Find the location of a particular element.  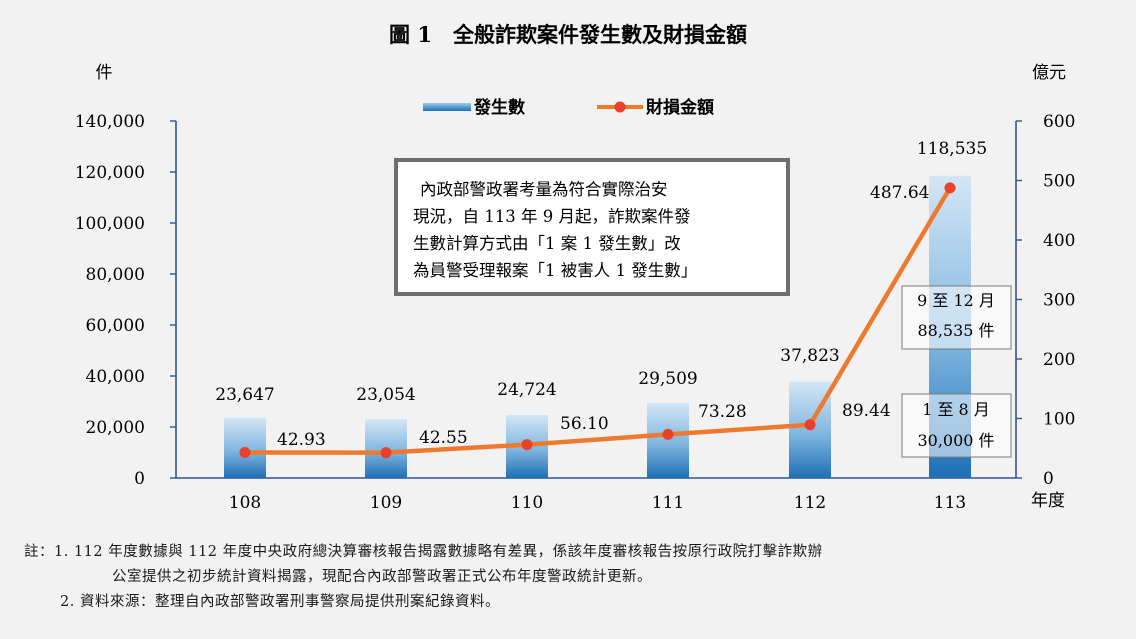

split-box-upper is located at coordinates (956, 317).